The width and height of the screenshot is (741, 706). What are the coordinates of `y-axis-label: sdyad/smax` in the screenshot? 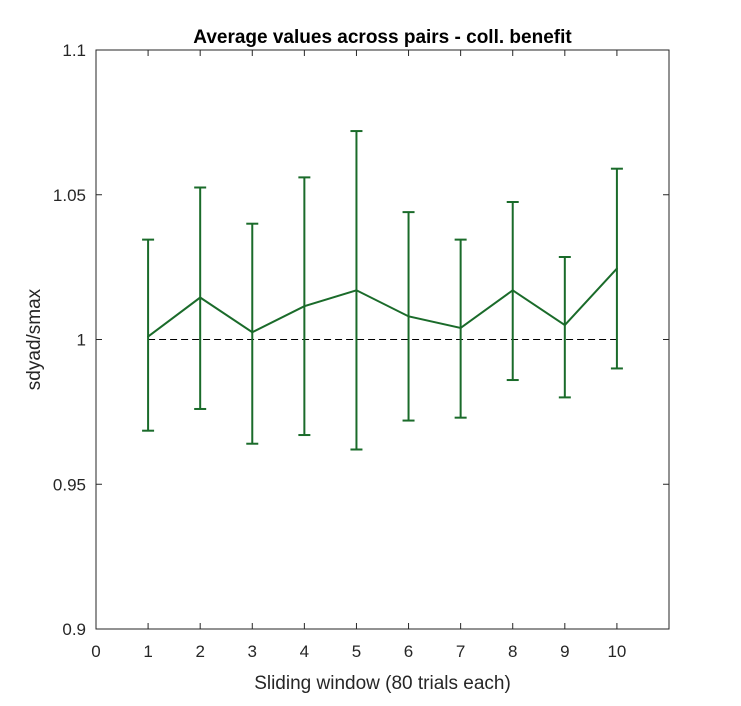 It's located at (34, 339).